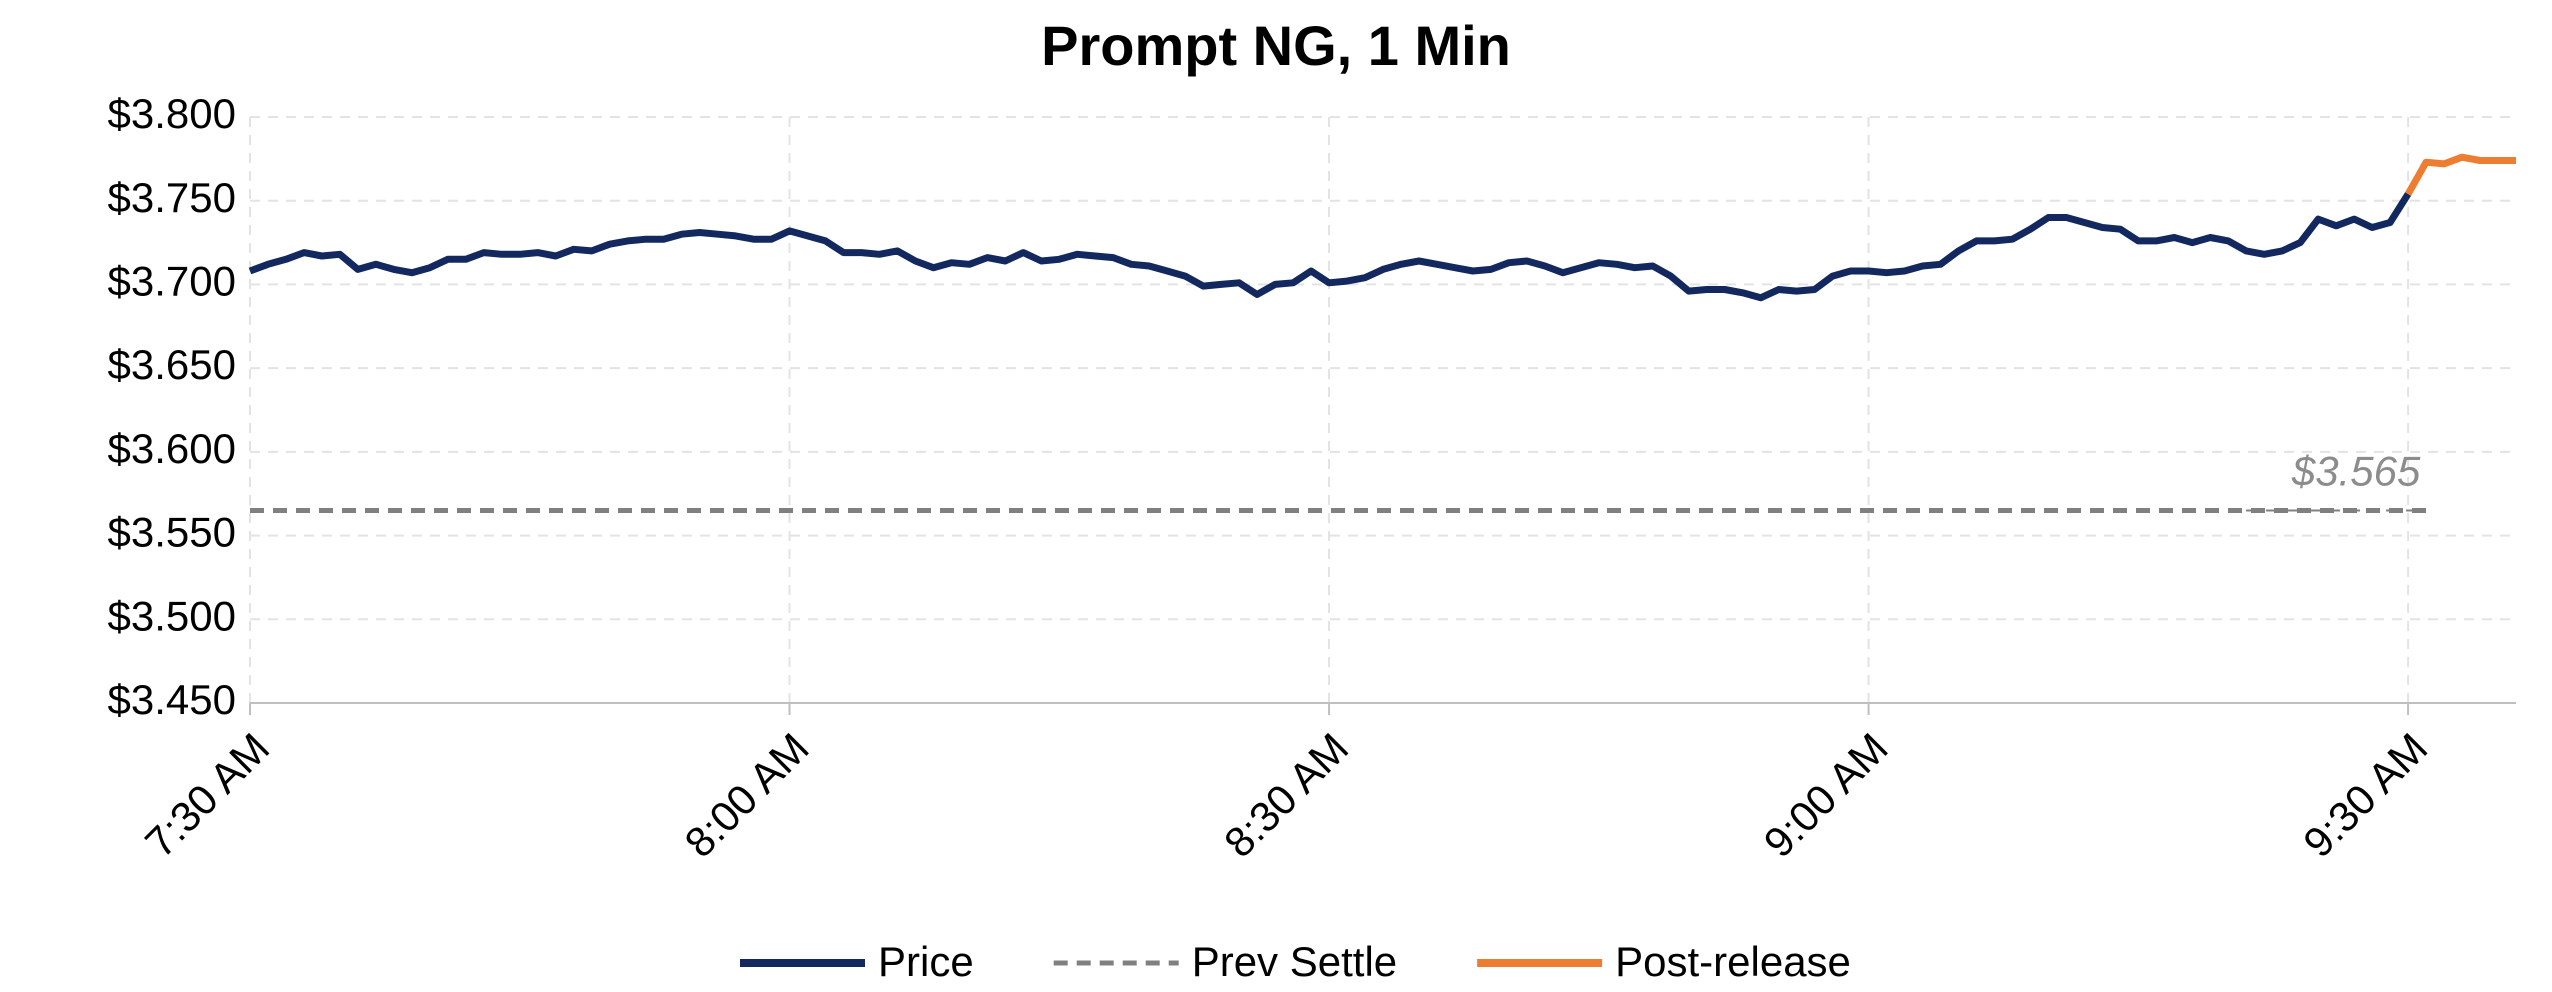 The image size is (2552, 992). What do you see at coordinates (172, 197) in the screenshot?
I see `y-tick-label: $3.750` at bounding box center [172, 197].